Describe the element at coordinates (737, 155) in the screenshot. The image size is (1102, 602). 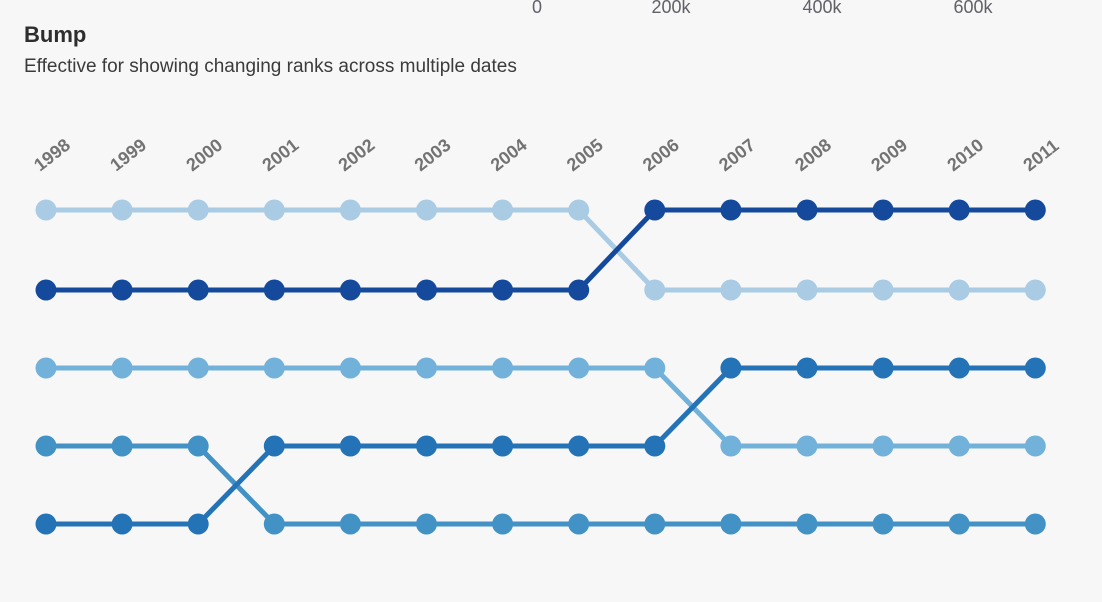
I see `x-axis-label: 2007` at that location.